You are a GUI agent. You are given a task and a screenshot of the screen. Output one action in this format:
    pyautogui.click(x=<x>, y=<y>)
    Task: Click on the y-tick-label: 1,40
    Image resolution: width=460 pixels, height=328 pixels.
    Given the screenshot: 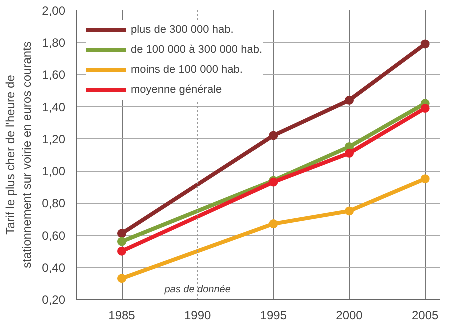 What is the action you would take?
    pyautogui.click(x=54, y=107)
    